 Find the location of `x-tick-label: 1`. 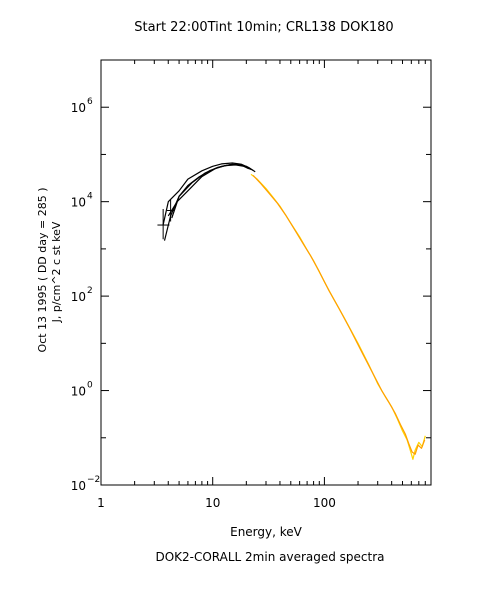

x-tick-label: 1 is located at coordinates (101, 503).